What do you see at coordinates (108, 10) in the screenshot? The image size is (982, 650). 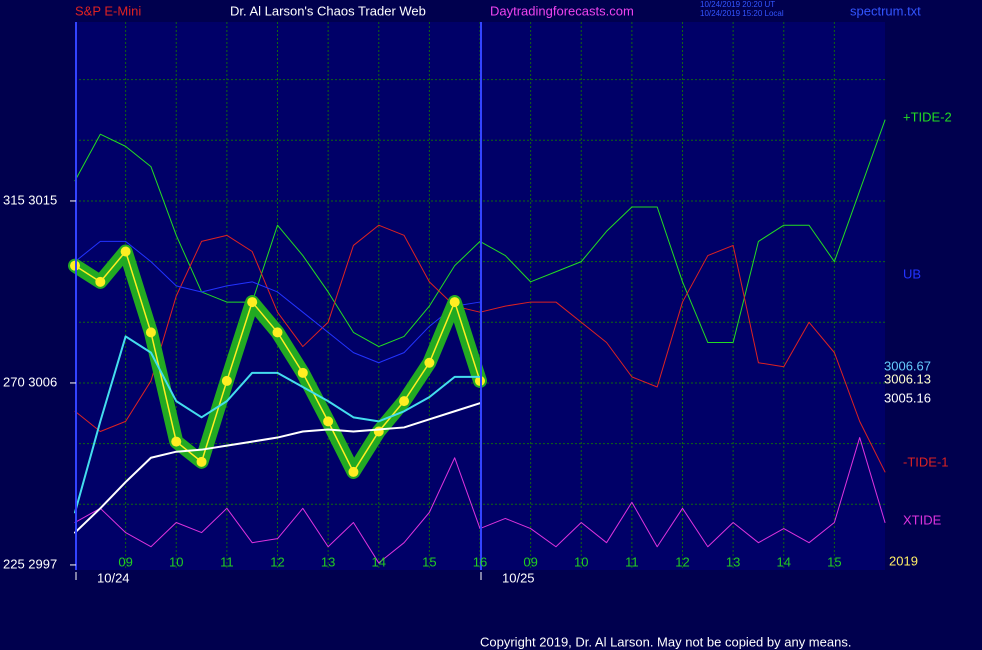 I see `instrument-label: S&P E-Mini` at bounding box center [108, 10].